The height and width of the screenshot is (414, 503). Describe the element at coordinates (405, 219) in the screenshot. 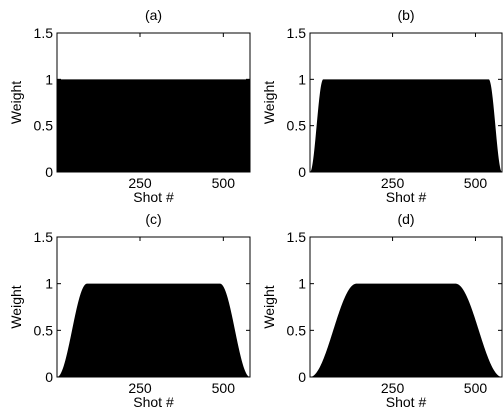

I see `panel-title: (d)` at that location.